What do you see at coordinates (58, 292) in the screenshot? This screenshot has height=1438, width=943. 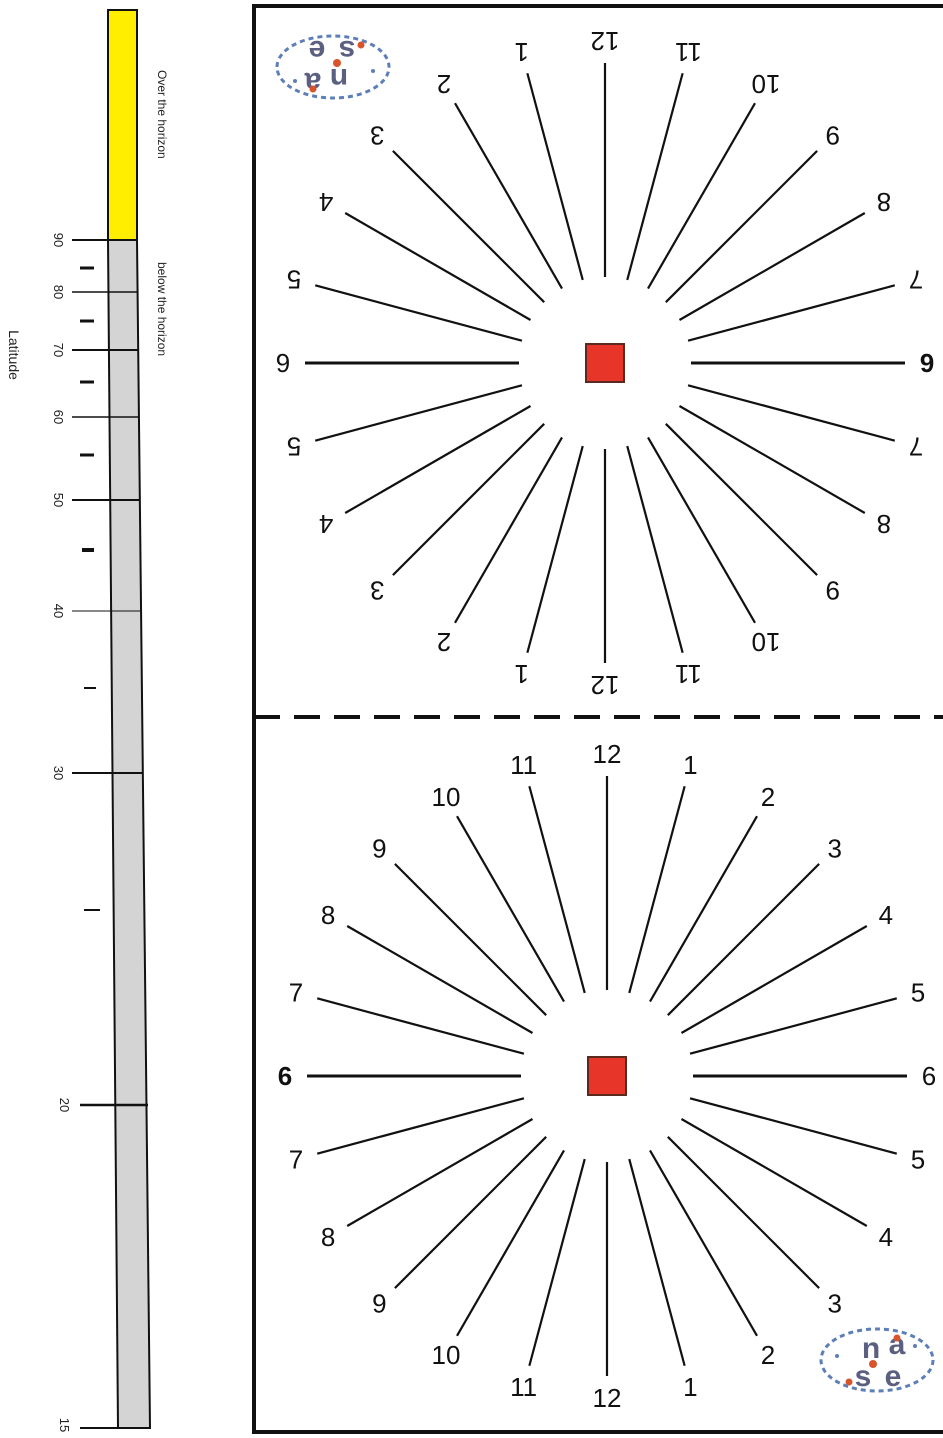 I see `tick-label-80: 80` at bounding box center [58, 292].